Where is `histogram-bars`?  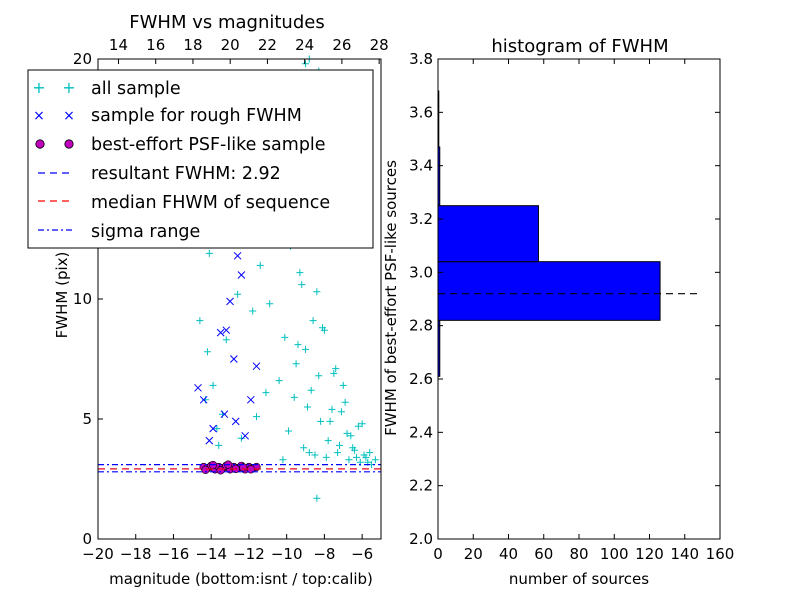
histogram-bars is located at coordinates (549, 233).